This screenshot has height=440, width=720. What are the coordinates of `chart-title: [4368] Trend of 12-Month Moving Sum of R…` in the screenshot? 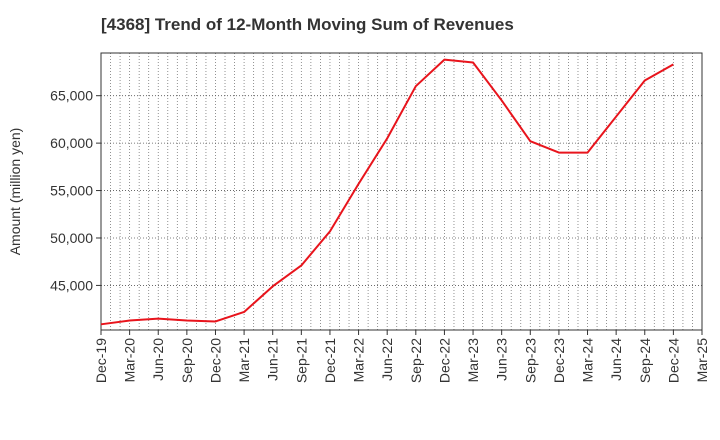 It's located at (307, 24).